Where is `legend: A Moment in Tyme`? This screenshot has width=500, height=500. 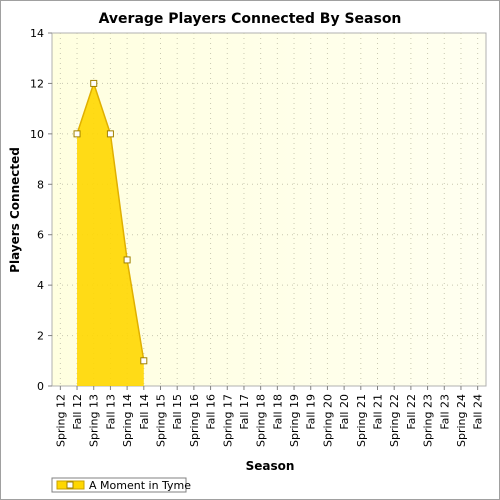 legend: A Moment in Tyme is located at coordinates (121, 485).